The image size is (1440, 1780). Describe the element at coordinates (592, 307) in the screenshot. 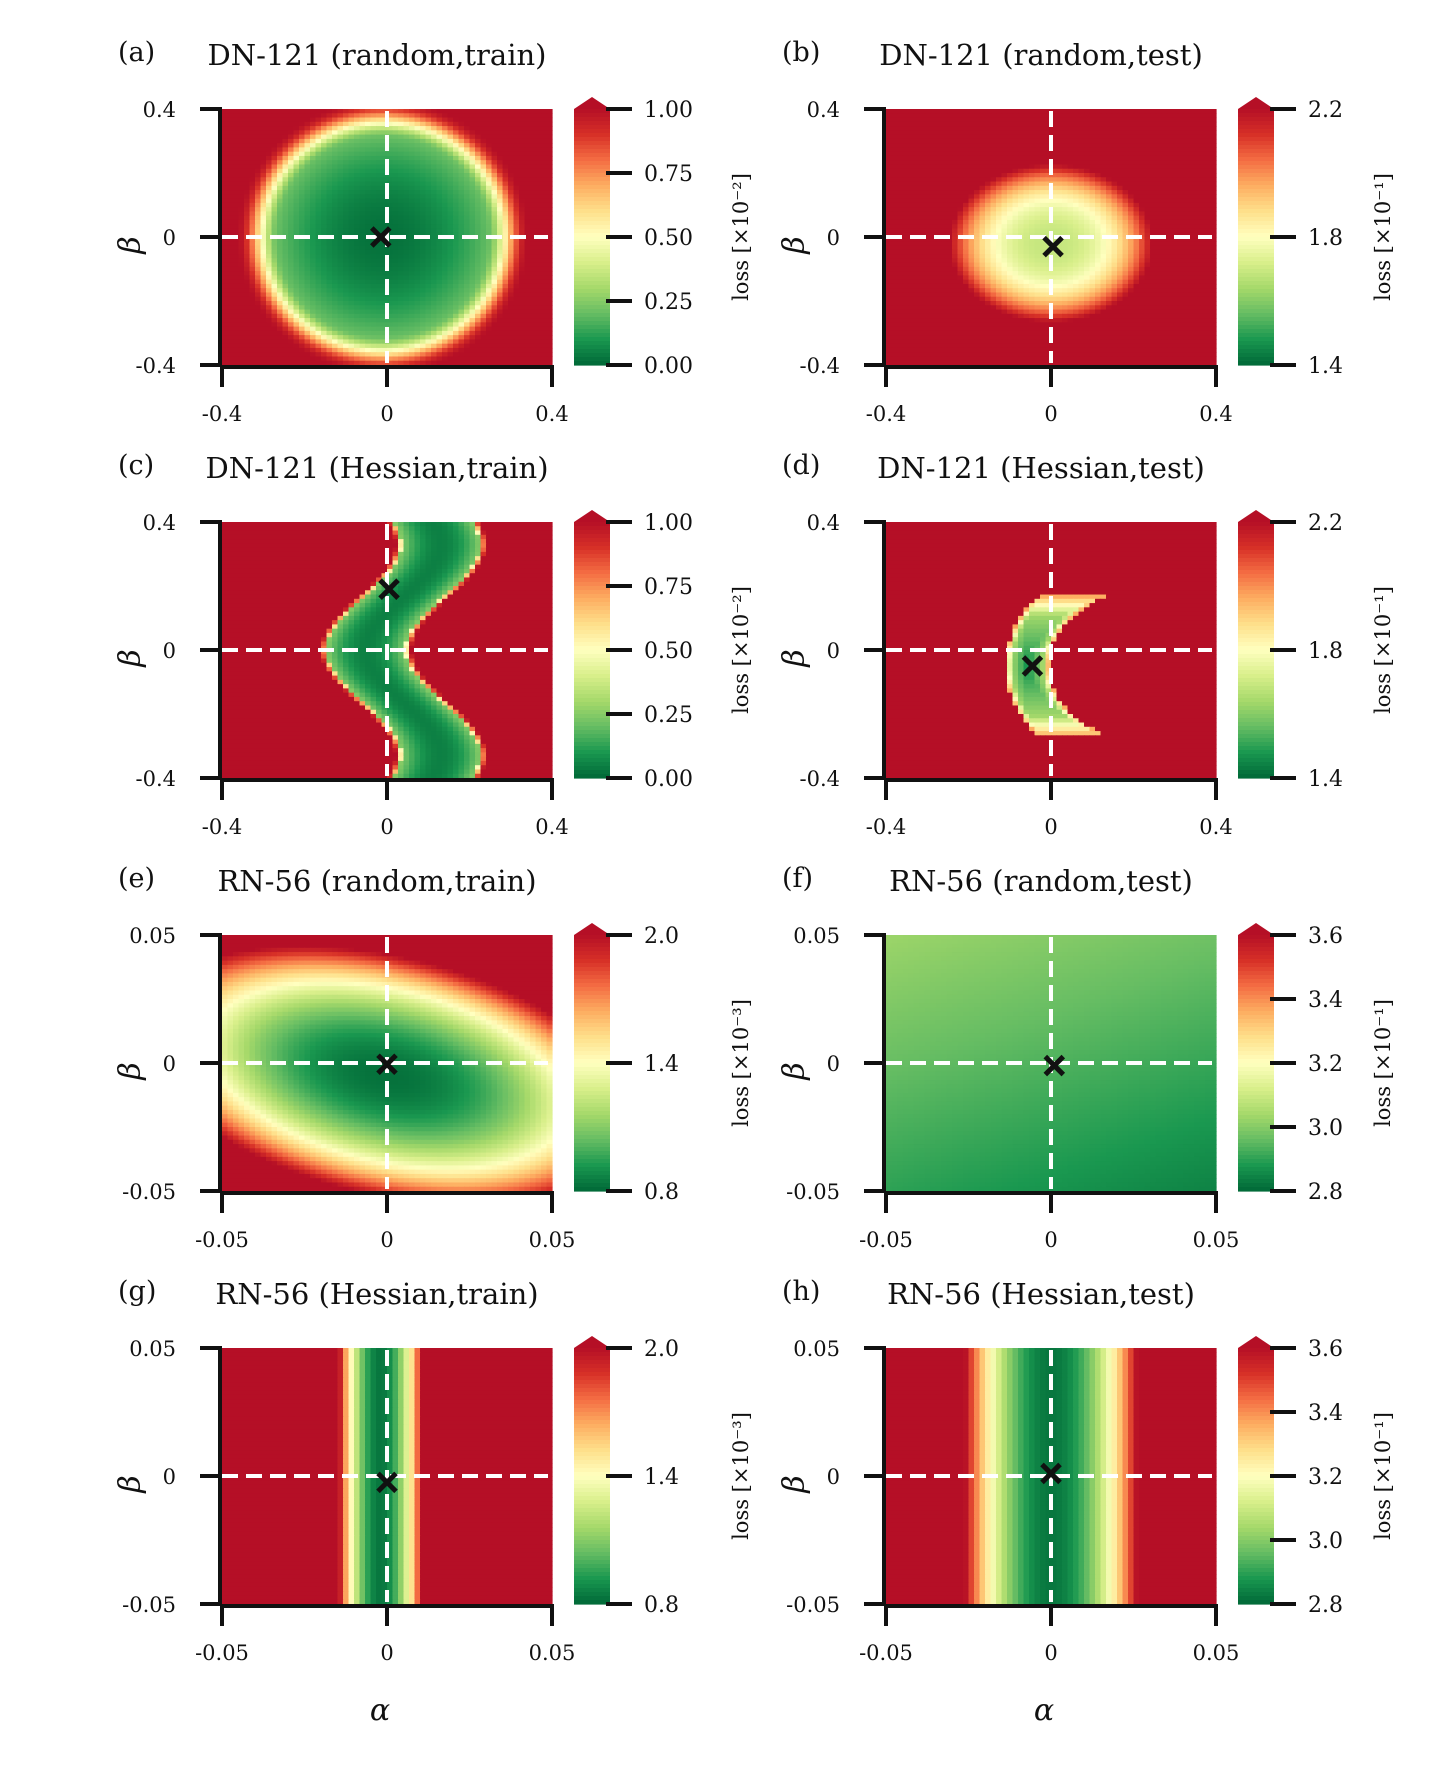

I see `colorbar-segment` at that location.